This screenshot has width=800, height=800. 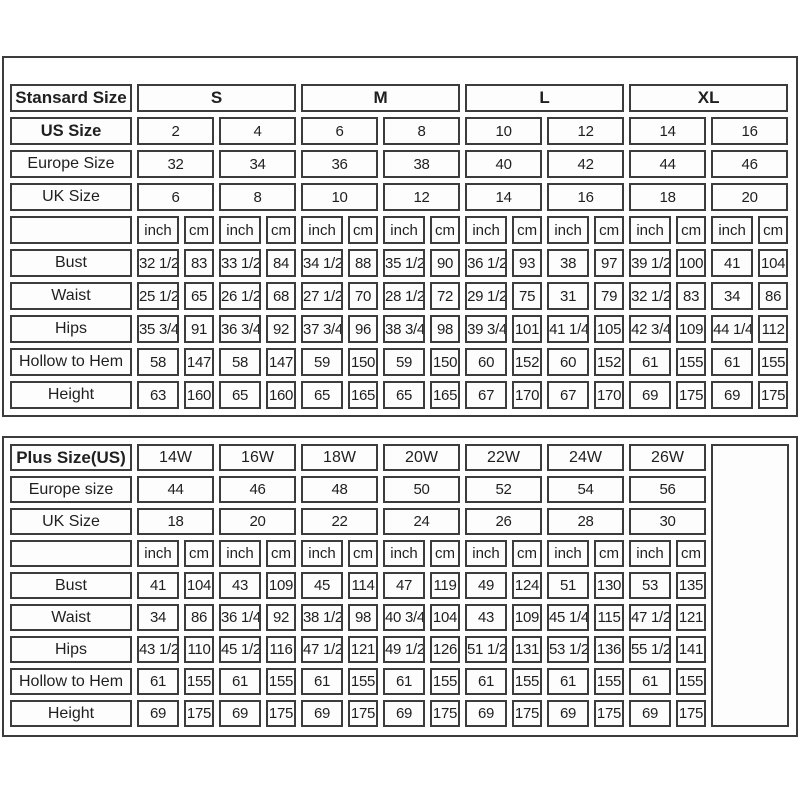 What do you see at coordinates (404, 617) in the screenshot?
I see `measurement-value: 40 3/4` at bounding box center [404, 617].